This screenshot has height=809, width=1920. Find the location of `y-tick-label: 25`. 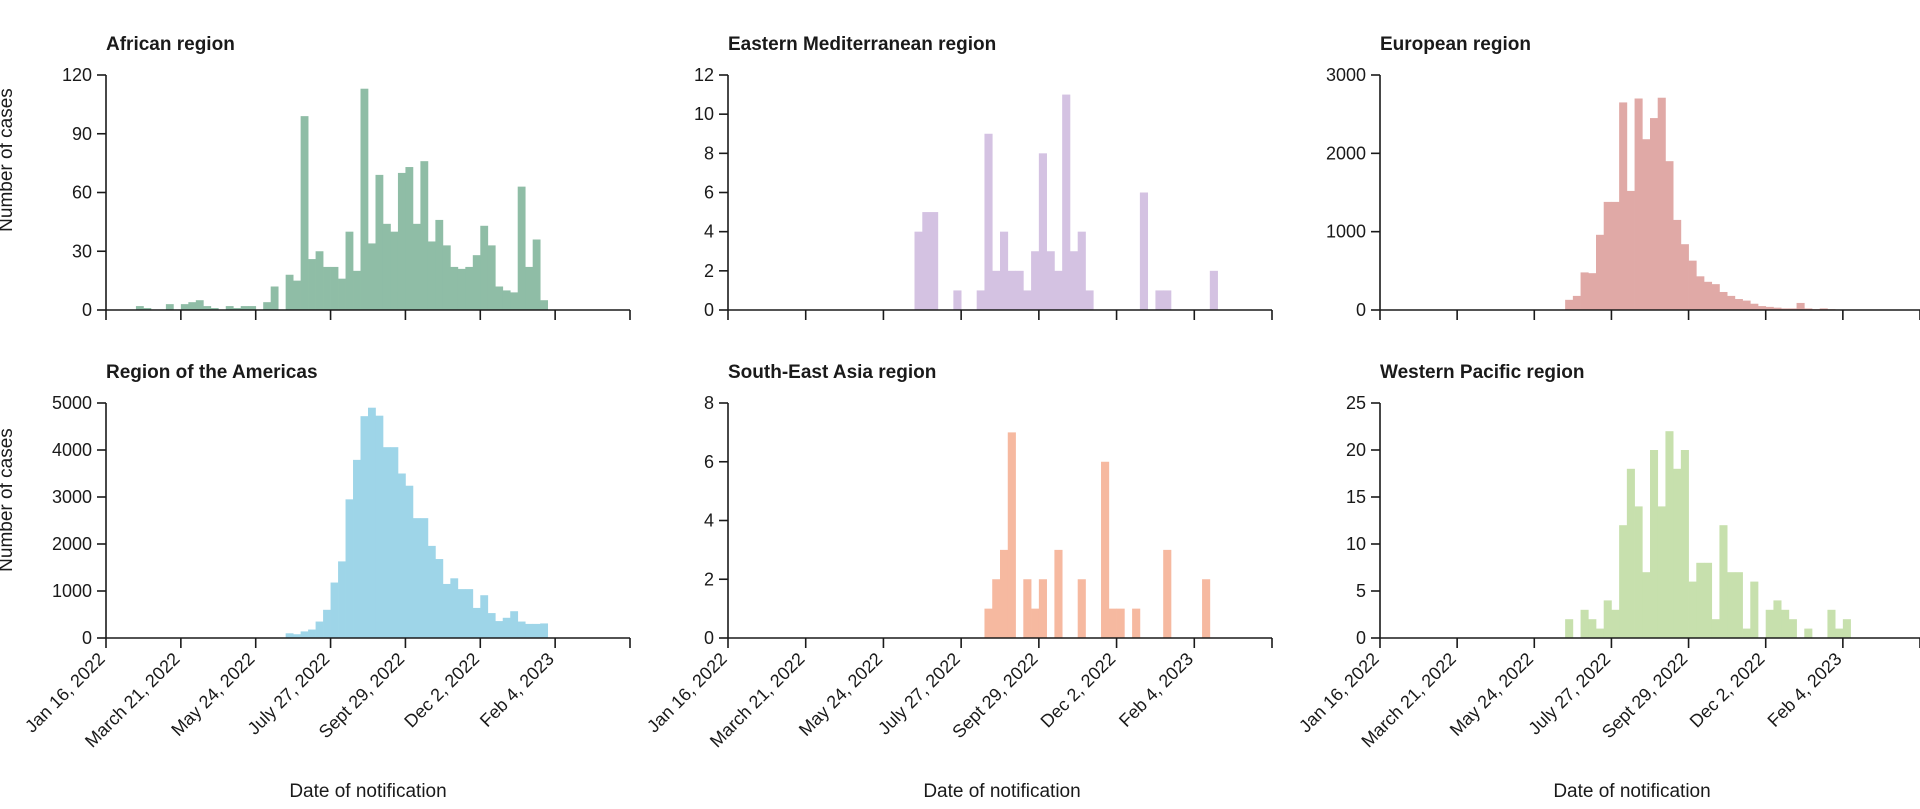

y-tick-label: 25 is located at coordinates (1356, 403).